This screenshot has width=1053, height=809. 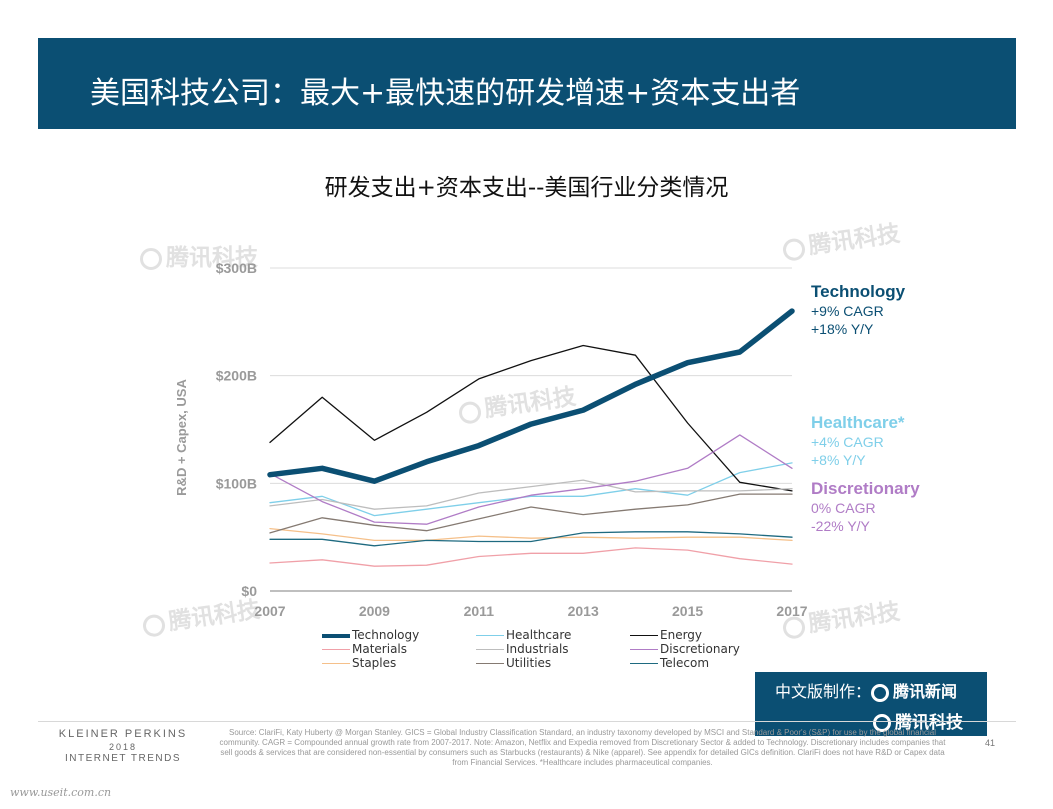 I want to click on legend-item-healthcare: Healthcare, so click(x=523, y=635).